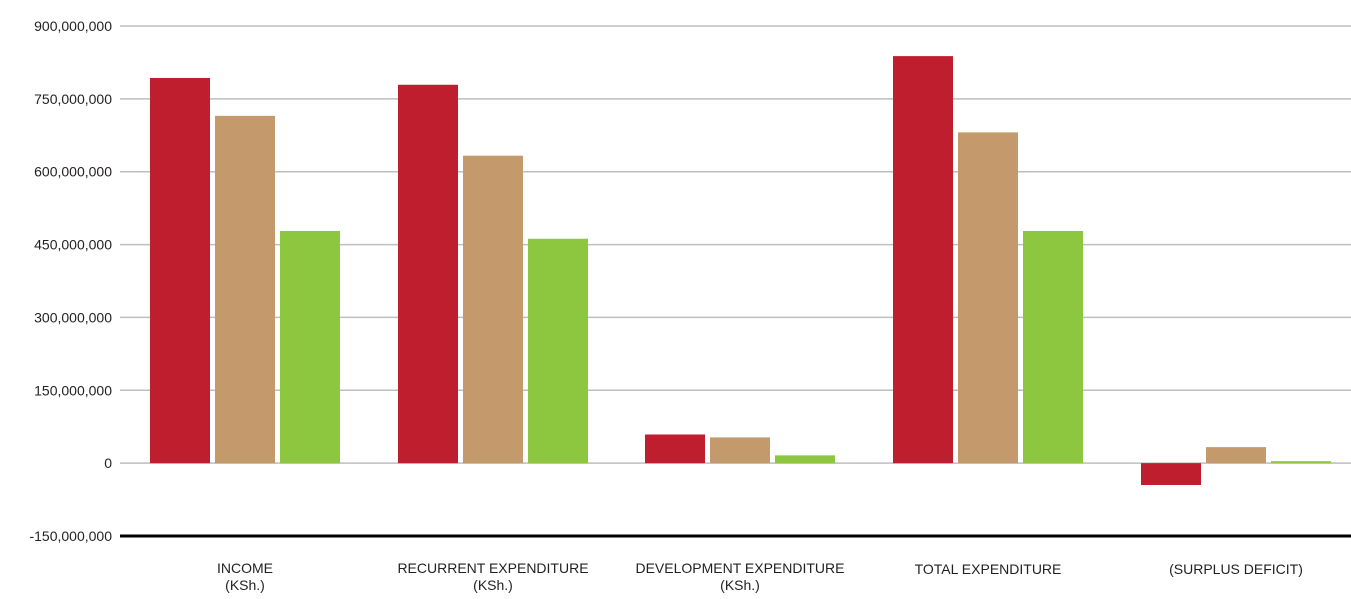  I want to click on y-tick-label: 750,000,000, so click(73, 99).